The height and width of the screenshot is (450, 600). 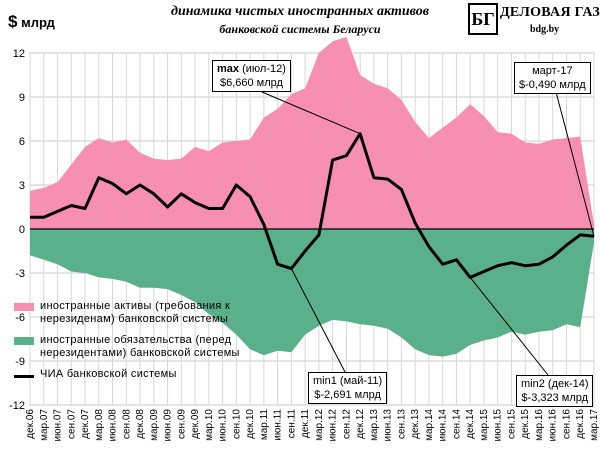 I want to click on callout-min2: min2 (дек-14) $-3,323 млрд, so click(x=555, y=391).